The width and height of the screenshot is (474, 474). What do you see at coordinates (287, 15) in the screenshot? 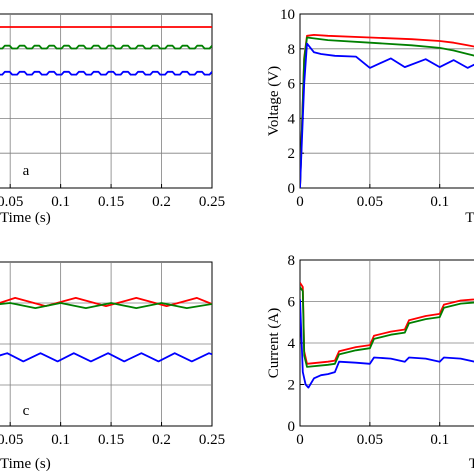
I see `y-tick-label: 10` at bounding box center [287, 15].